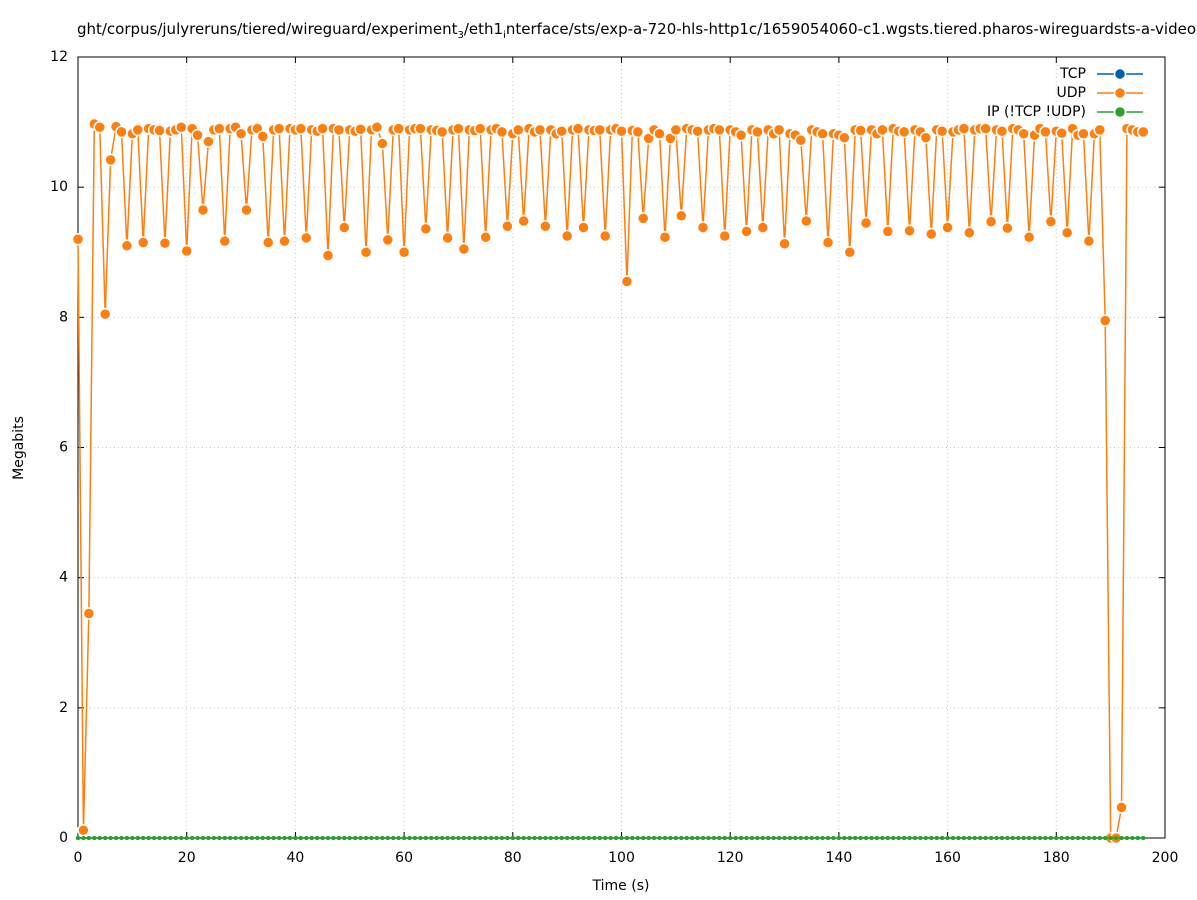 The height and width of the screenshot is (900, 1197). What do you see at coordinates (63, 448) in the screenshot?
I see `y-tick-label: 6` at bounding box center [63, 448].